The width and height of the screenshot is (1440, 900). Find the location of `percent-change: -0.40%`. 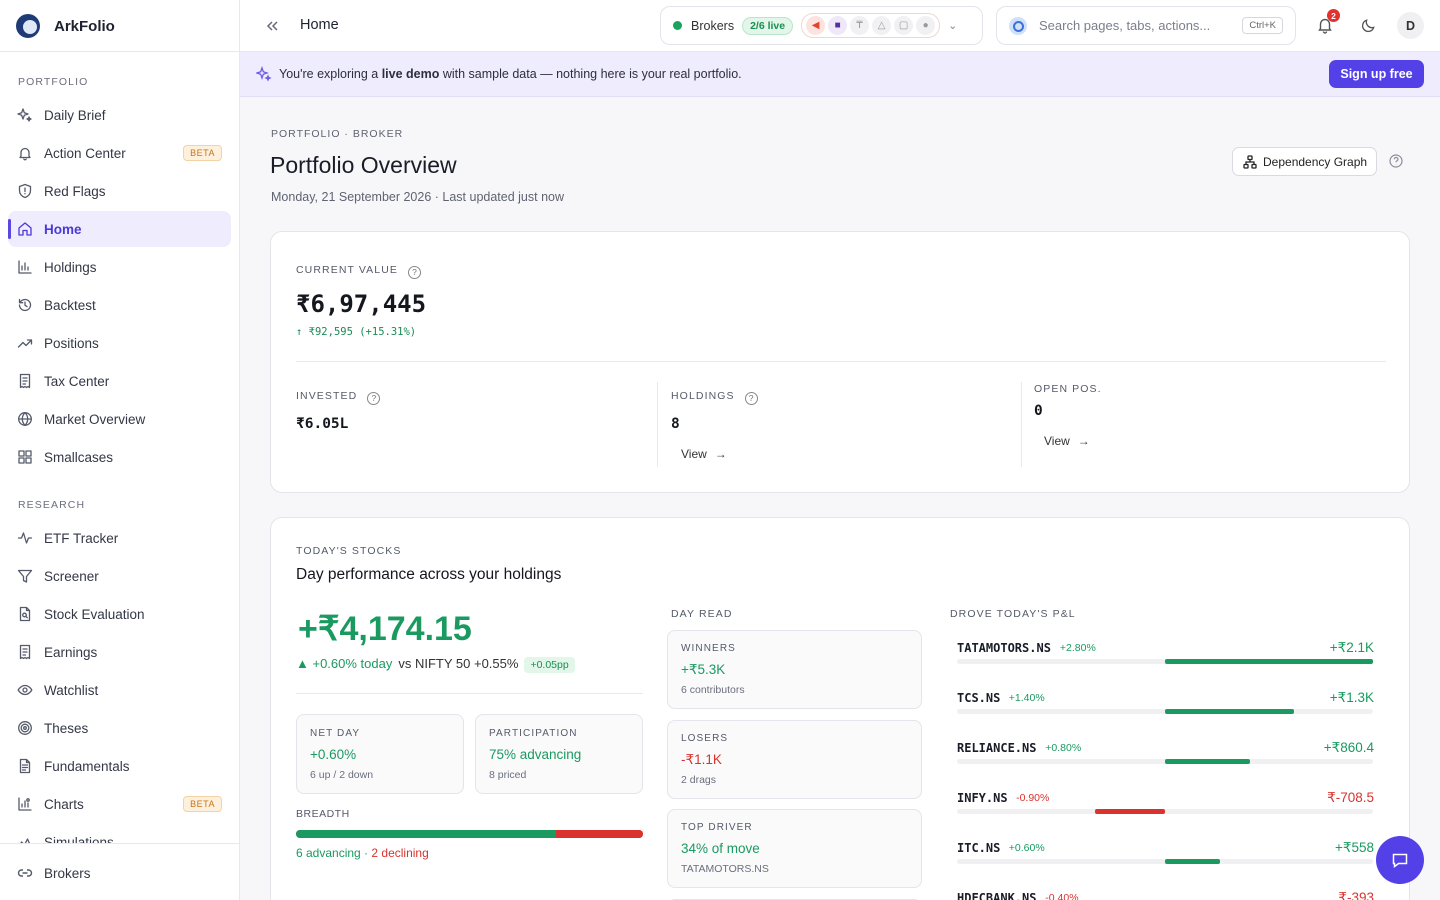

percent-change: -0.40% is located at coordinates (1062, 896).